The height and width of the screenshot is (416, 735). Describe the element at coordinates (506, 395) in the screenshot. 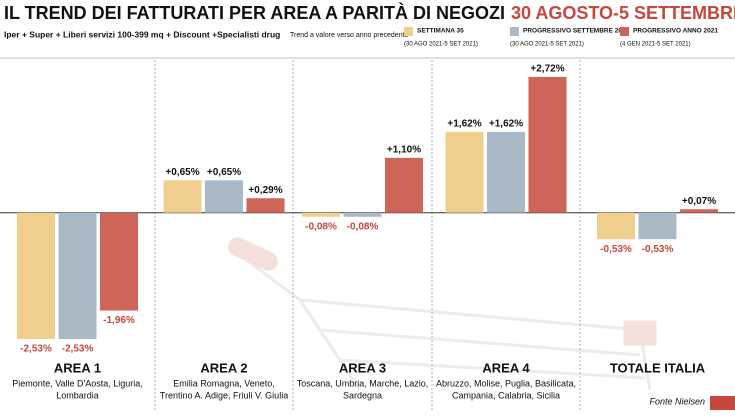

I see `category-detail: Campania, Calabria, Sicilia` at that location.